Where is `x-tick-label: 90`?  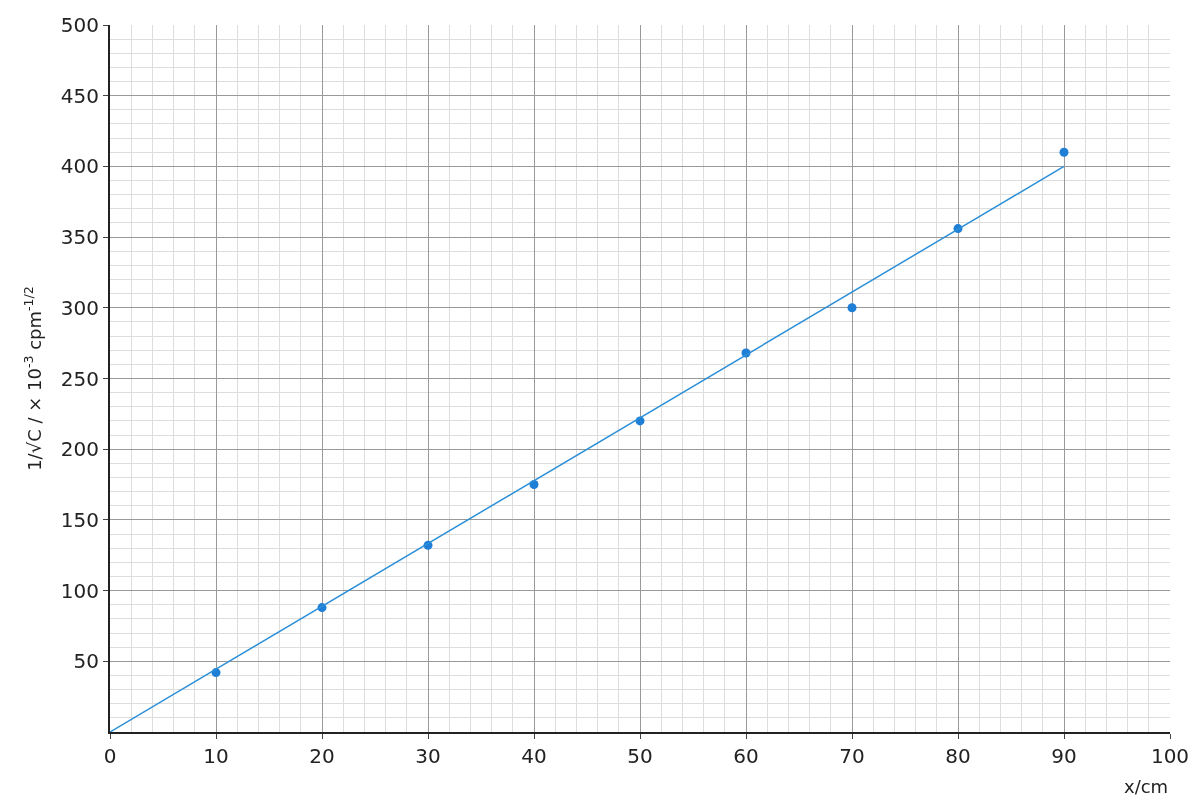 x-tick-label: 90 is located at coordinates (1064, 756).